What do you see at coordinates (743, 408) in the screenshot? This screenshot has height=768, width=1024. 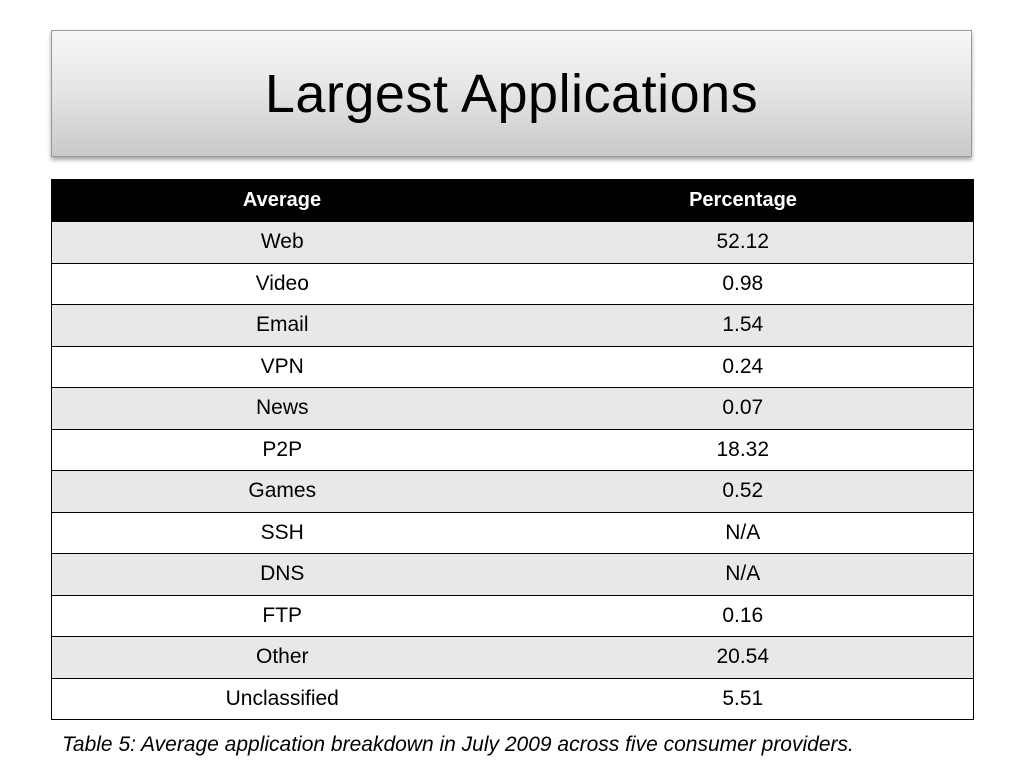 I see `percentage-cell: 0.07` at bounding box center [743, 408].